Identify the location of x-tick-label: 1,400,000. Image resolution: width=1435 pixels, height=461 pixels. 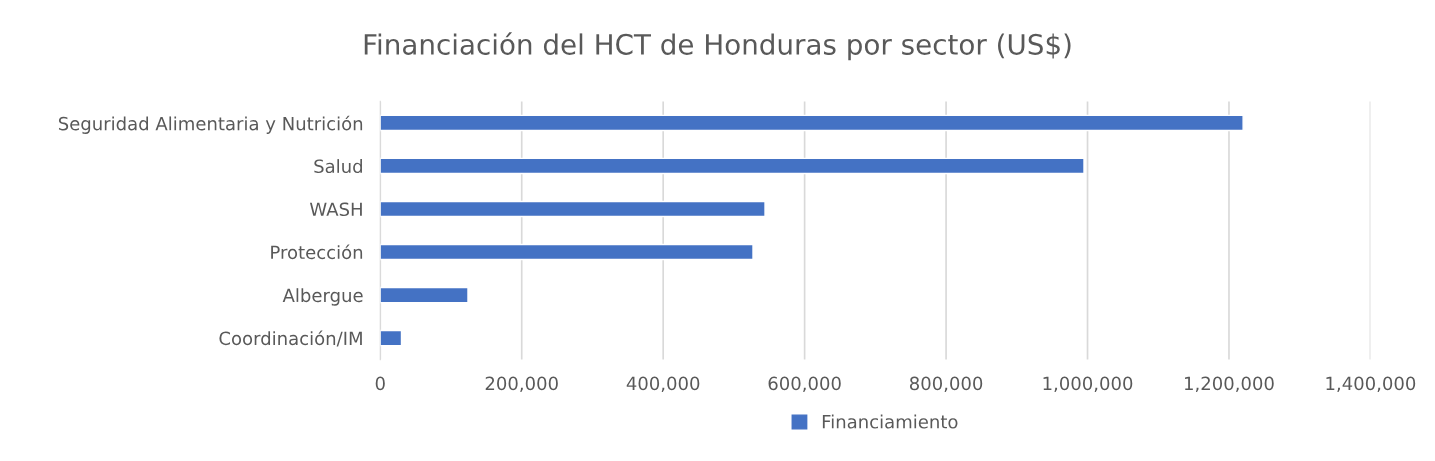
(1371, 384).